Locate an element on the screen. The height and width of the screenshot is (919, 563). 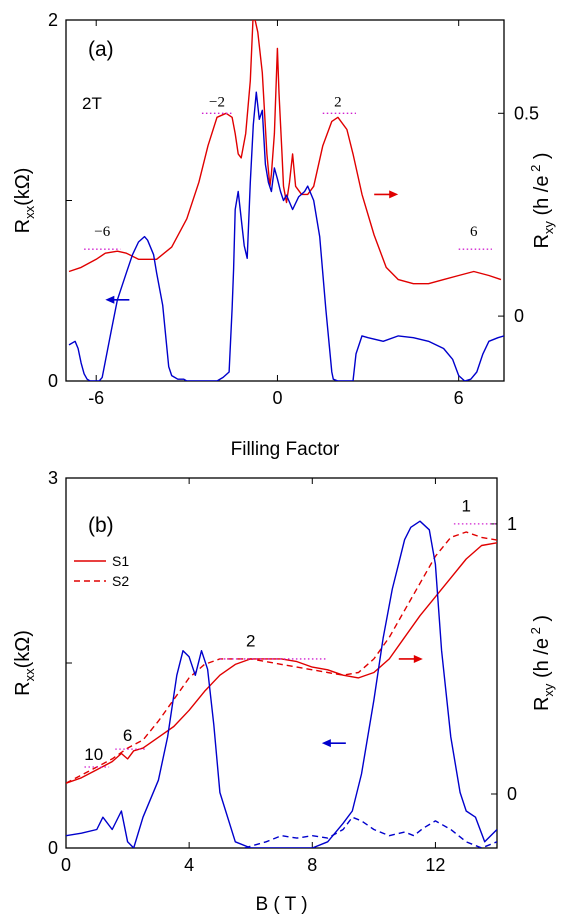
panel-label: (b) is located at coordinates (101, 525).